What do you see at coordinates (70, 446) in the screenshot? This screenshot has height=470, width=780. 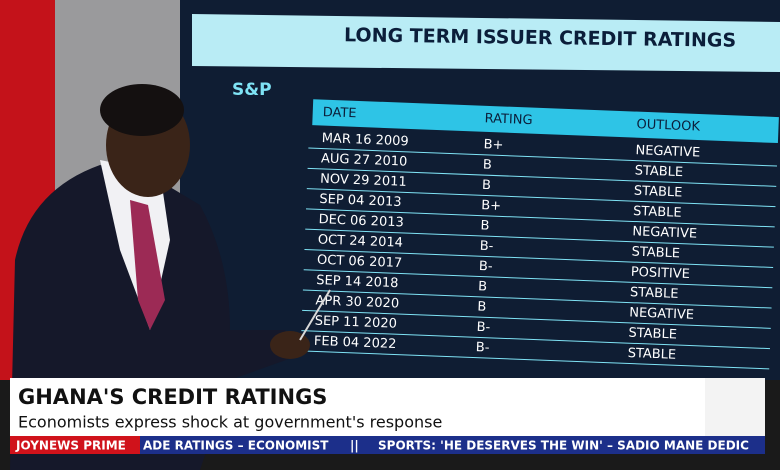 I see `ticker-label: JOYNEWS PRIME` at bounding box center [70, 446].